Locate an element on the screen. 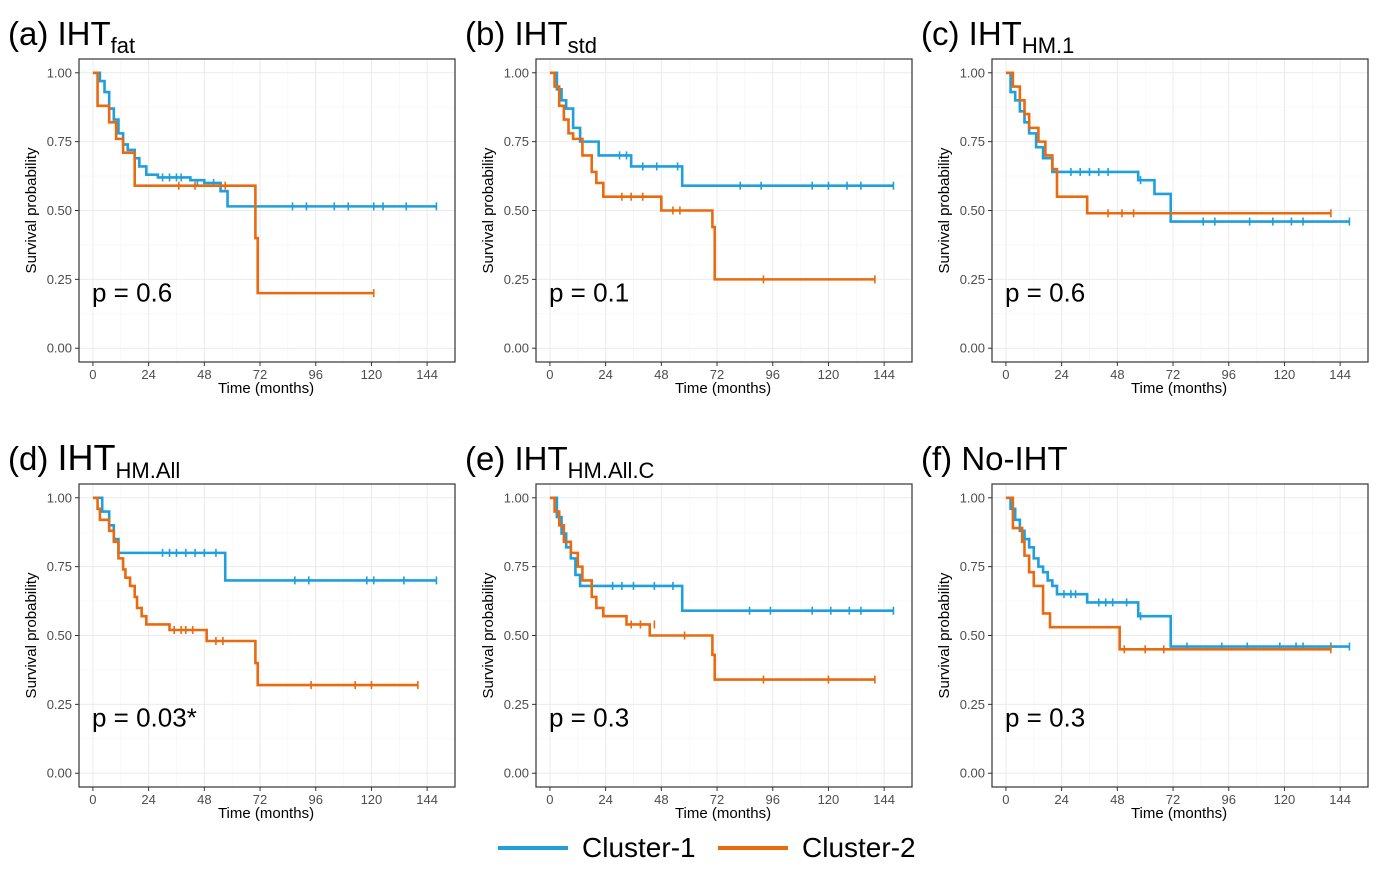 The image size is (1379, 874). legend: Cluster-1 Cluster-2 is located at coordinates (689, 848).